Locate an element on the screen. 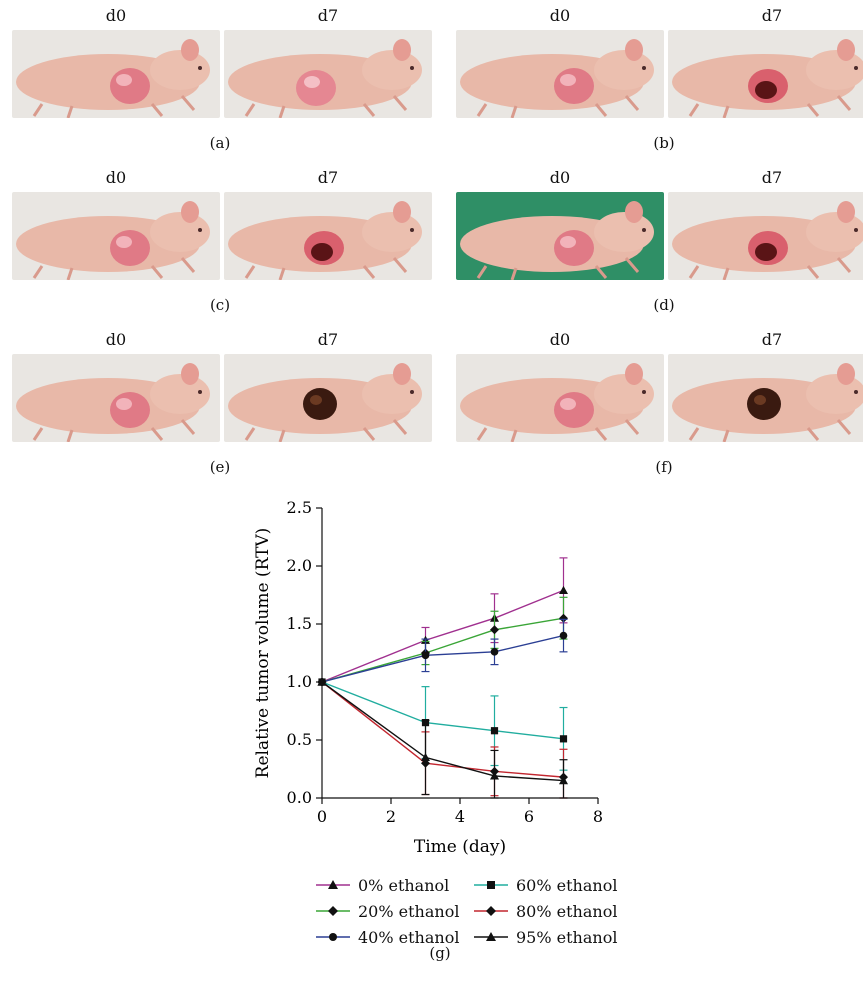  legend-item: 80% ethanol is located at coordinates (545, 911).